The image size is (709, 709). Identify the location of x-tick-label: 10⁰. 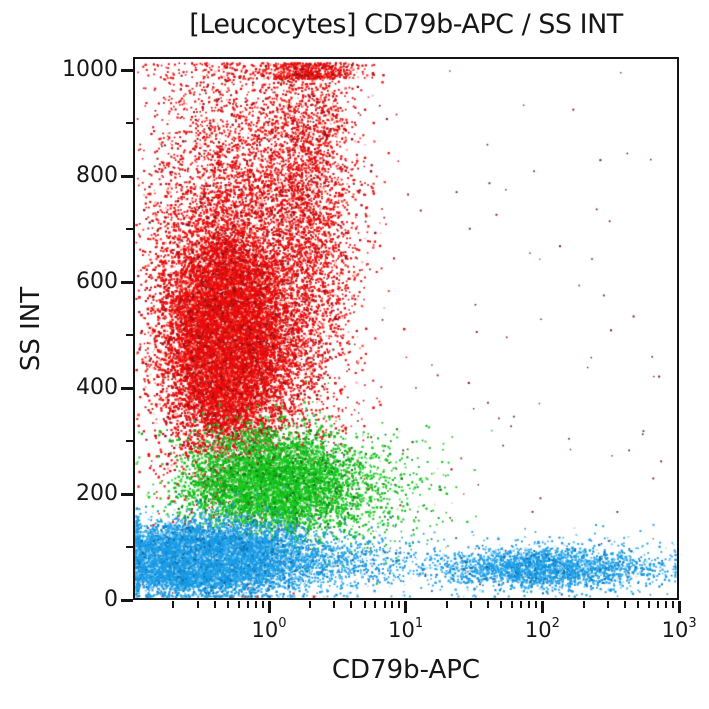
(269, 629).